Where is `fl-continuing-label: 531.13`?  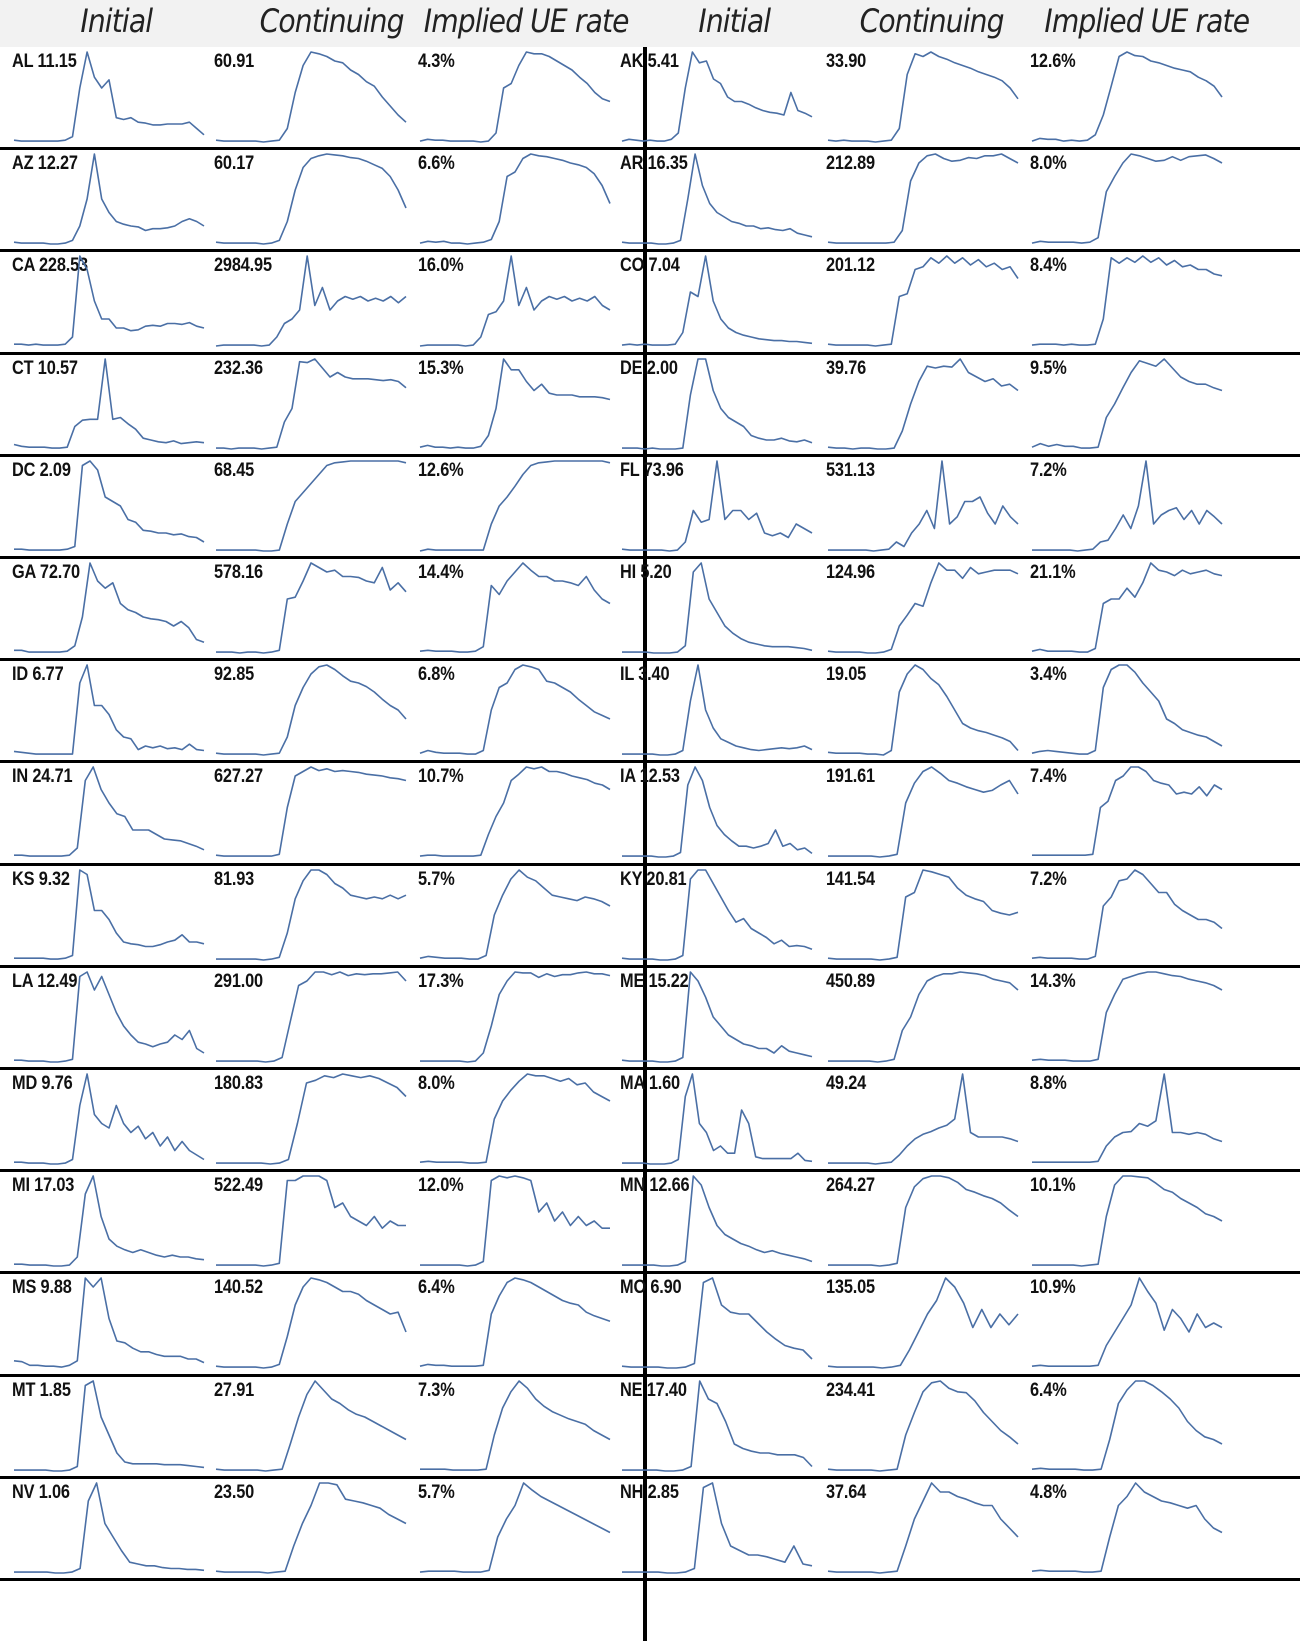
fl-continuing-label: 531.13 is located at coordinates (850, 470).